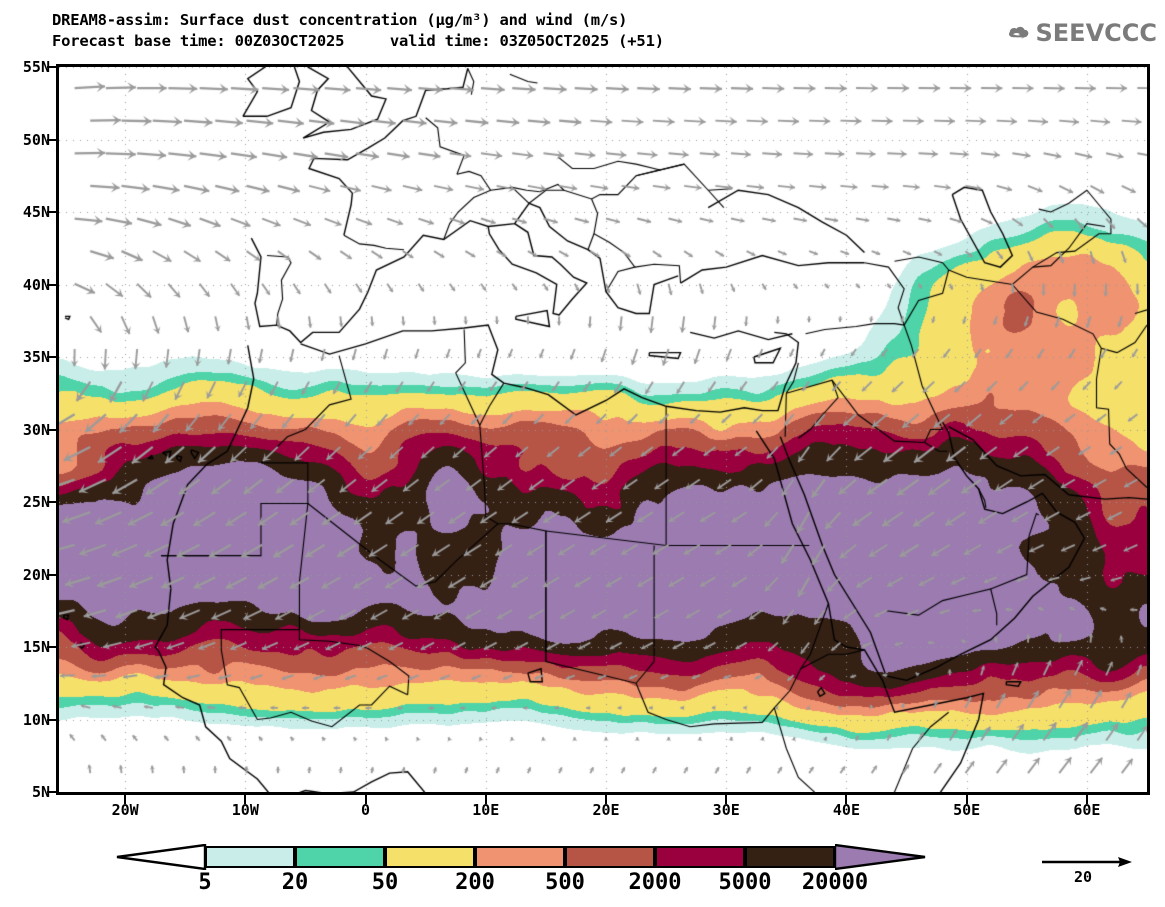 The image size is (1165, 907). What do you see at coordinates (1083, 877) in the screenshot?
I see `wind-scale-label: 20` at bounding box center [1083, 877].